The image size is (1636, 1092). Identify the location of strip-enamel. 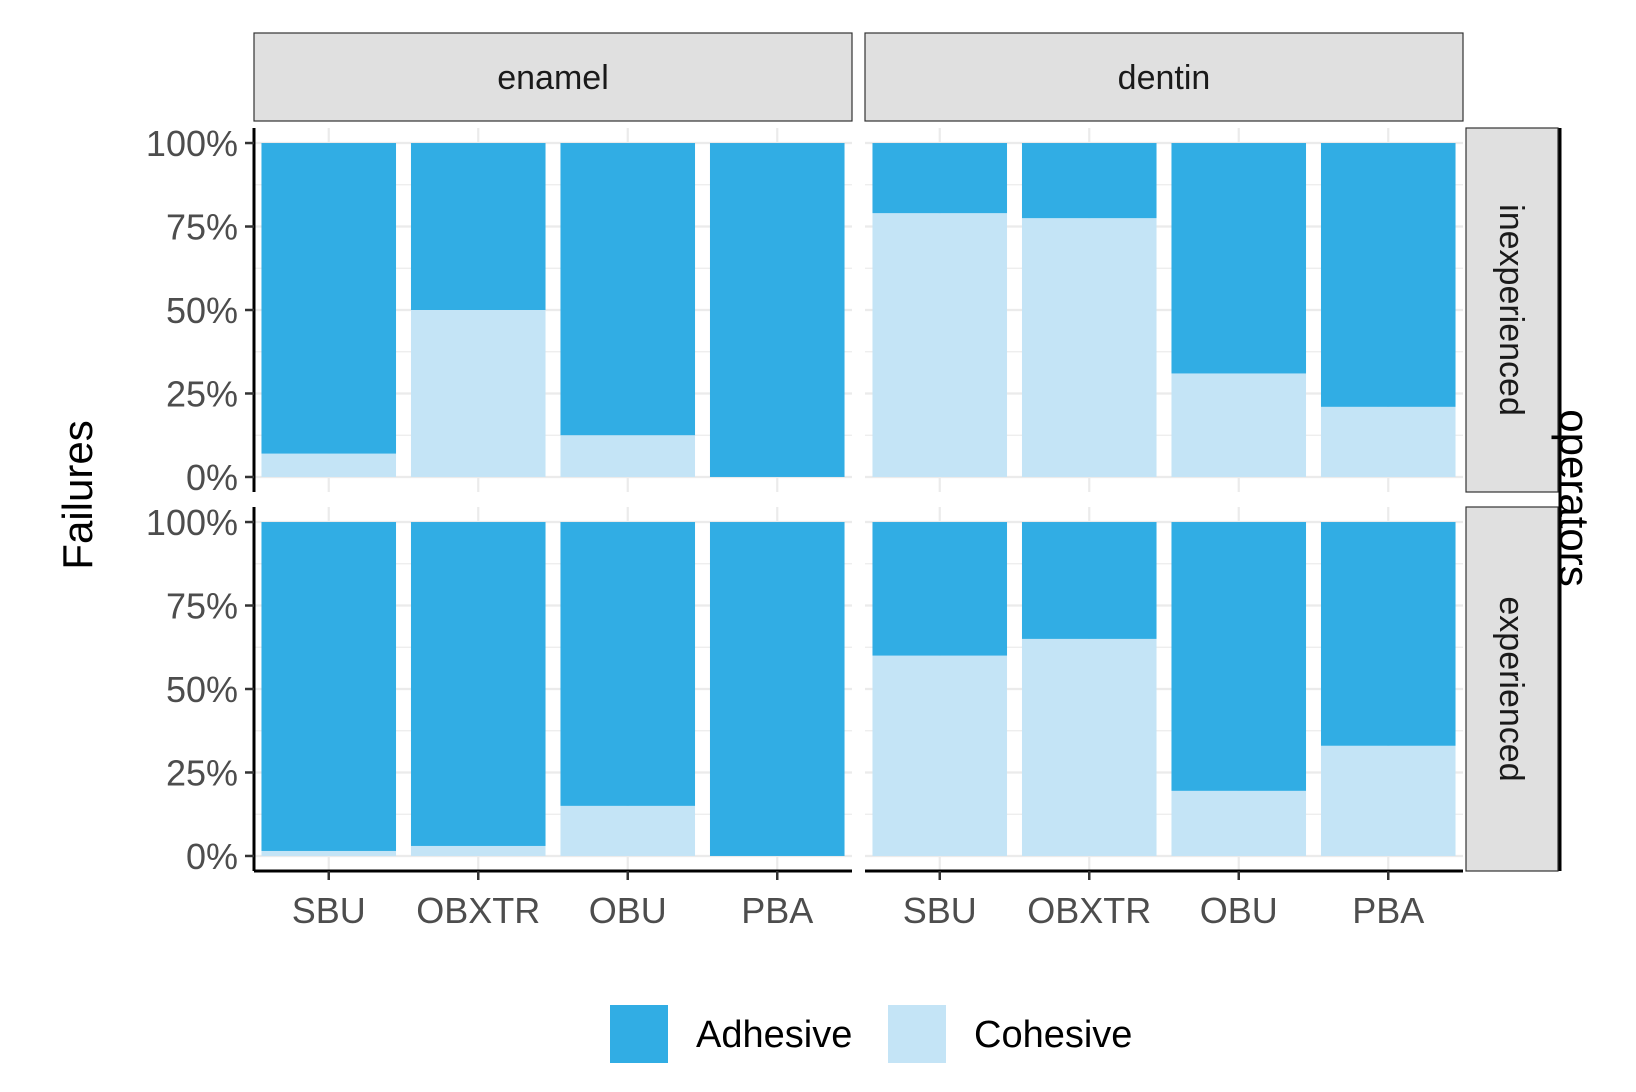
(553, 77).